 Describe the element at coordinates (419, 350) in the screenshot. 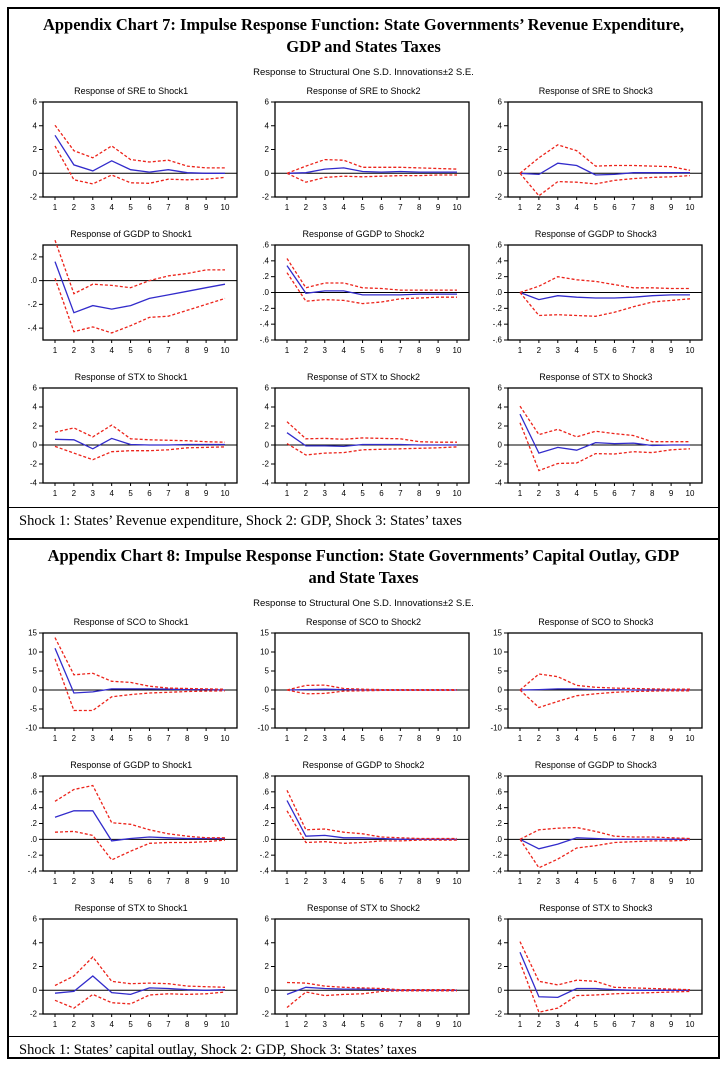

I see `x-tick-label: 8` at that location.